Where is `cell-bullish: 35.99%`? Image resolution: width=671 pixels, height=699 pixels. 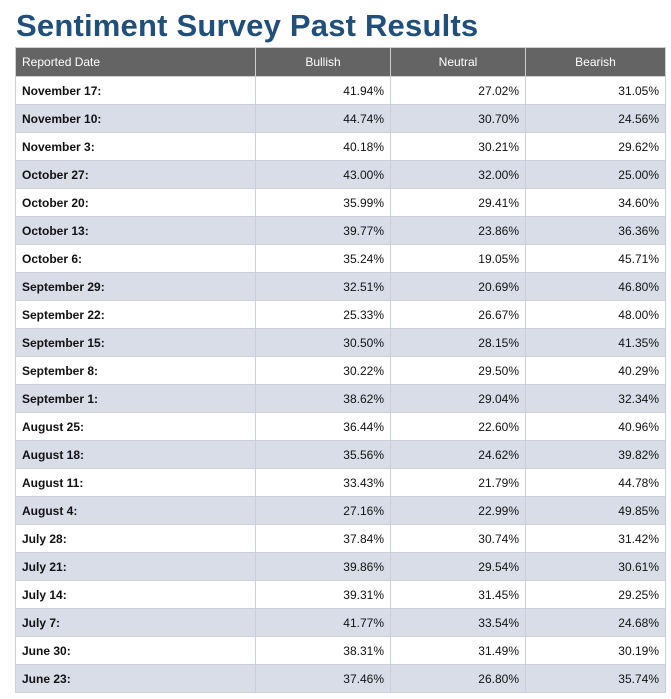 cell-bullish: 35.99% is located at coordinates (323, 202).